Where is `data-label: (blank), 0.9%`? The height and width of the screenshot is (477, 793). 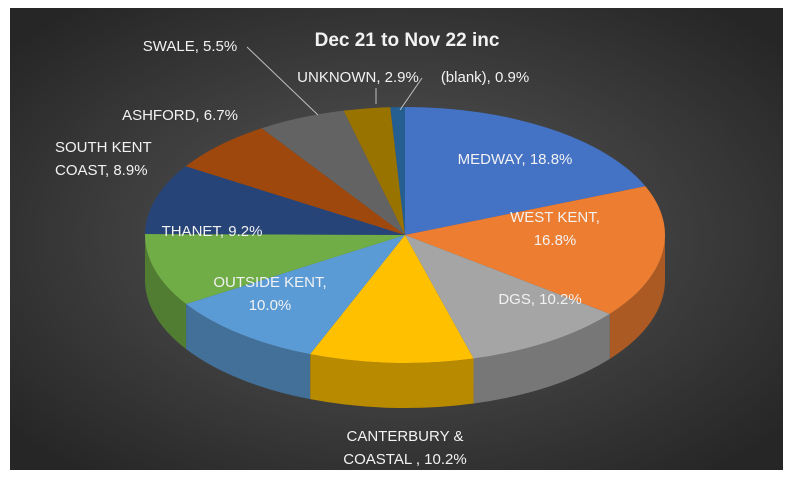
data-label: (blank), 0.9% is located at coordinates (485, 77).